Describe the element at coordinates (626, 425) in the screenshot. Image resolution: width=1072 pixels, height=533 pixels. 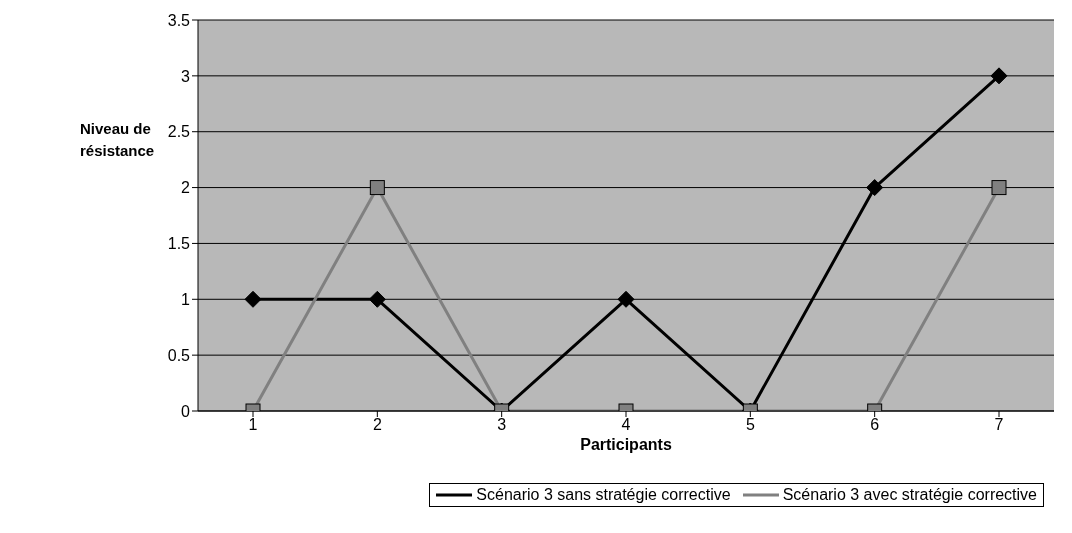
I see `x-tick-label: 4` at that location.